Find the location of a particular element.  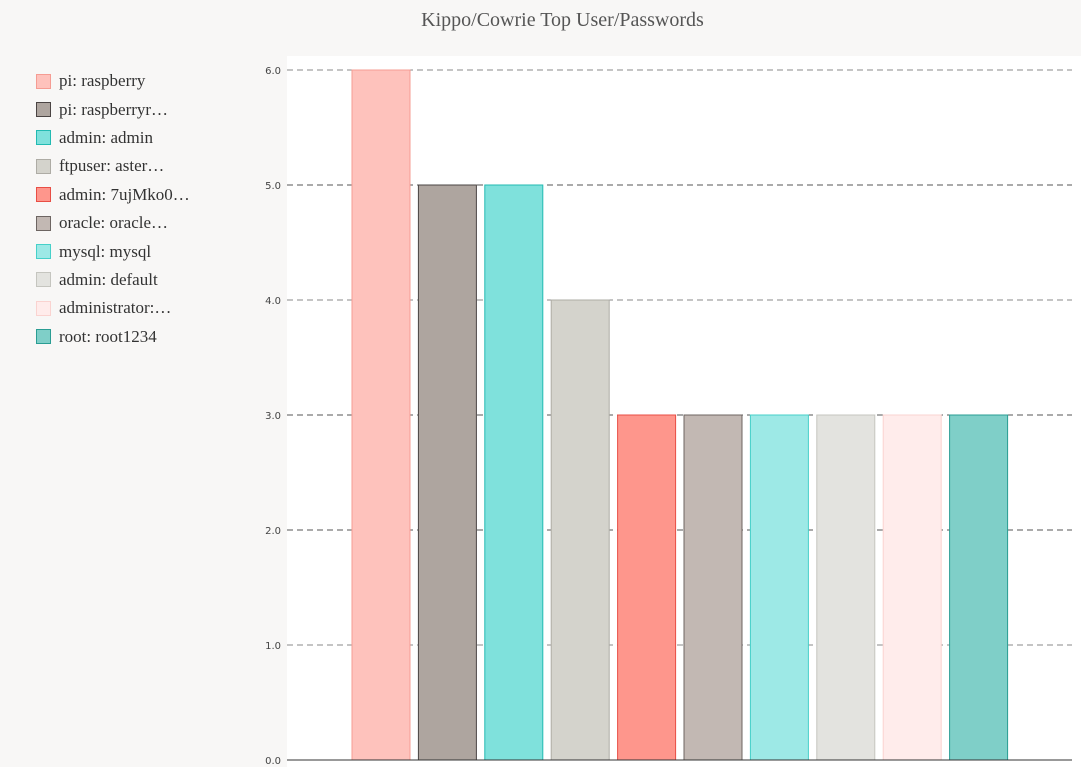

legend-item: pi: raspberry is located at coordinates (146, 81).